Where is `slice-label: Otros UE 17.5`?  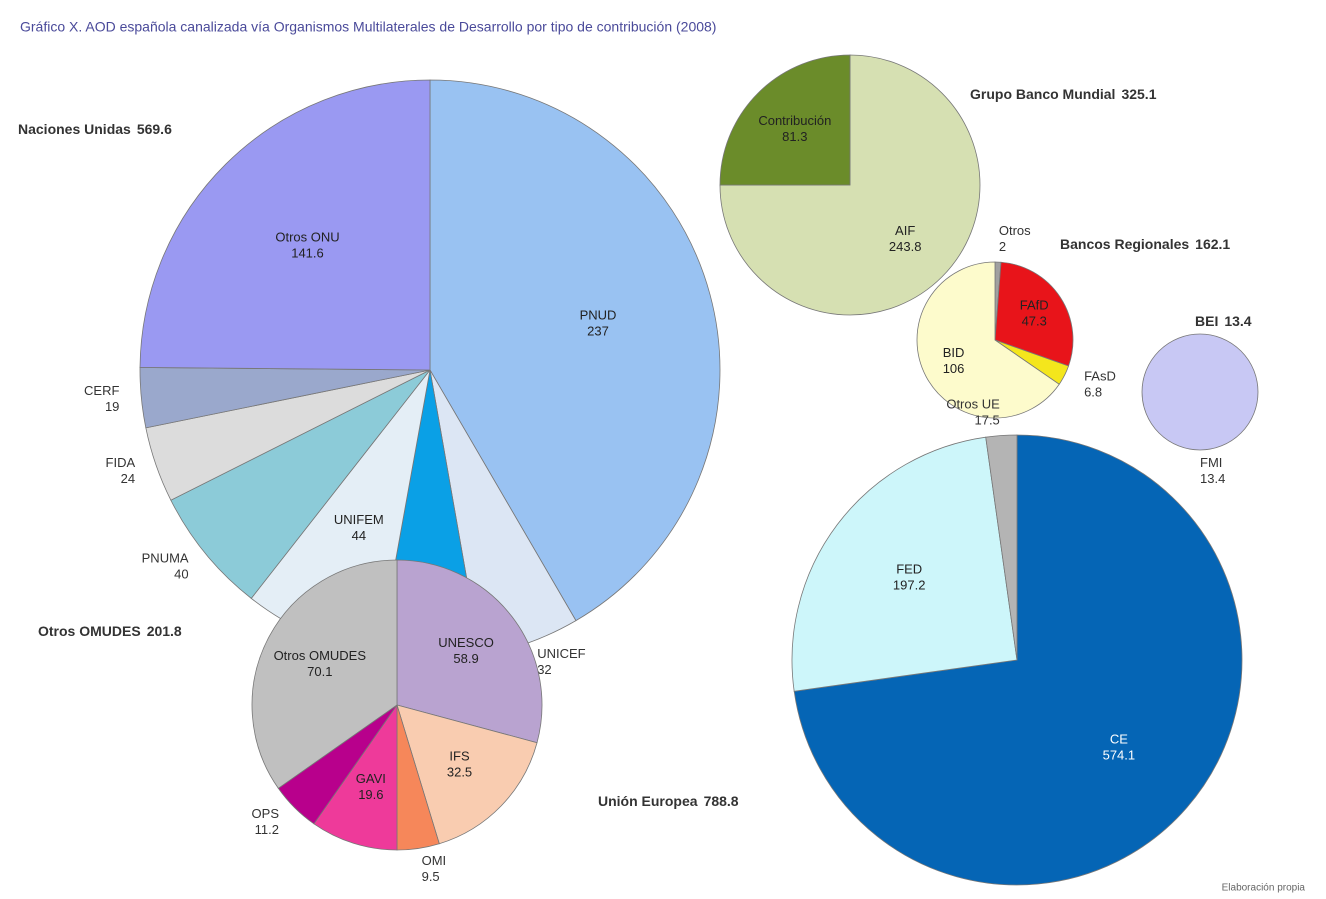 slice-label: Otros UE 17.5 is located at coordinates (973, 412).